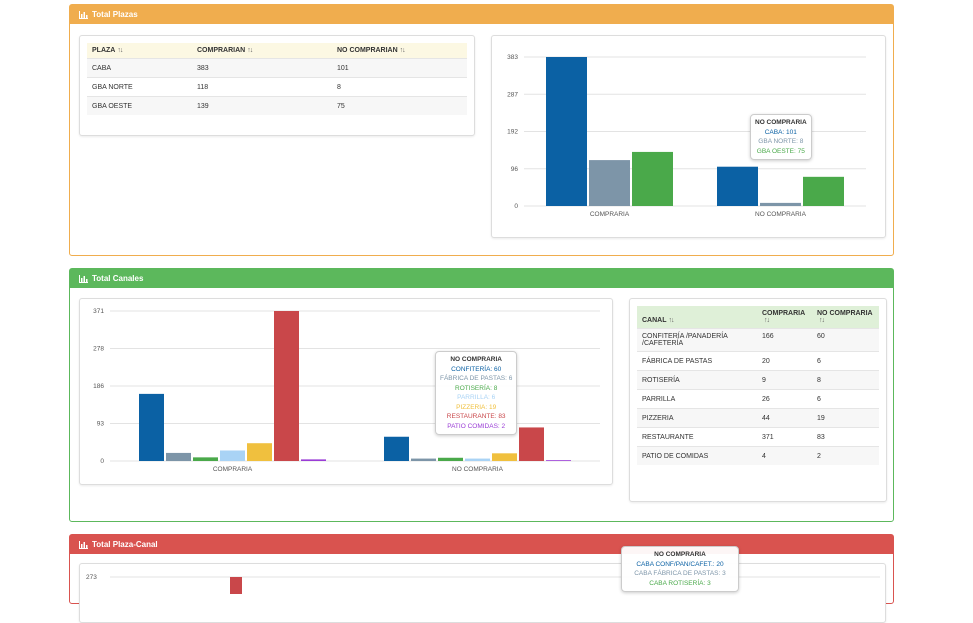 The image size is (973, 623). What do you see at coordinates (262, 51) in the screenshot?
I see `col-header-comprarian: COMPRARIAN ↑↓` at bounding box center [262, 51].